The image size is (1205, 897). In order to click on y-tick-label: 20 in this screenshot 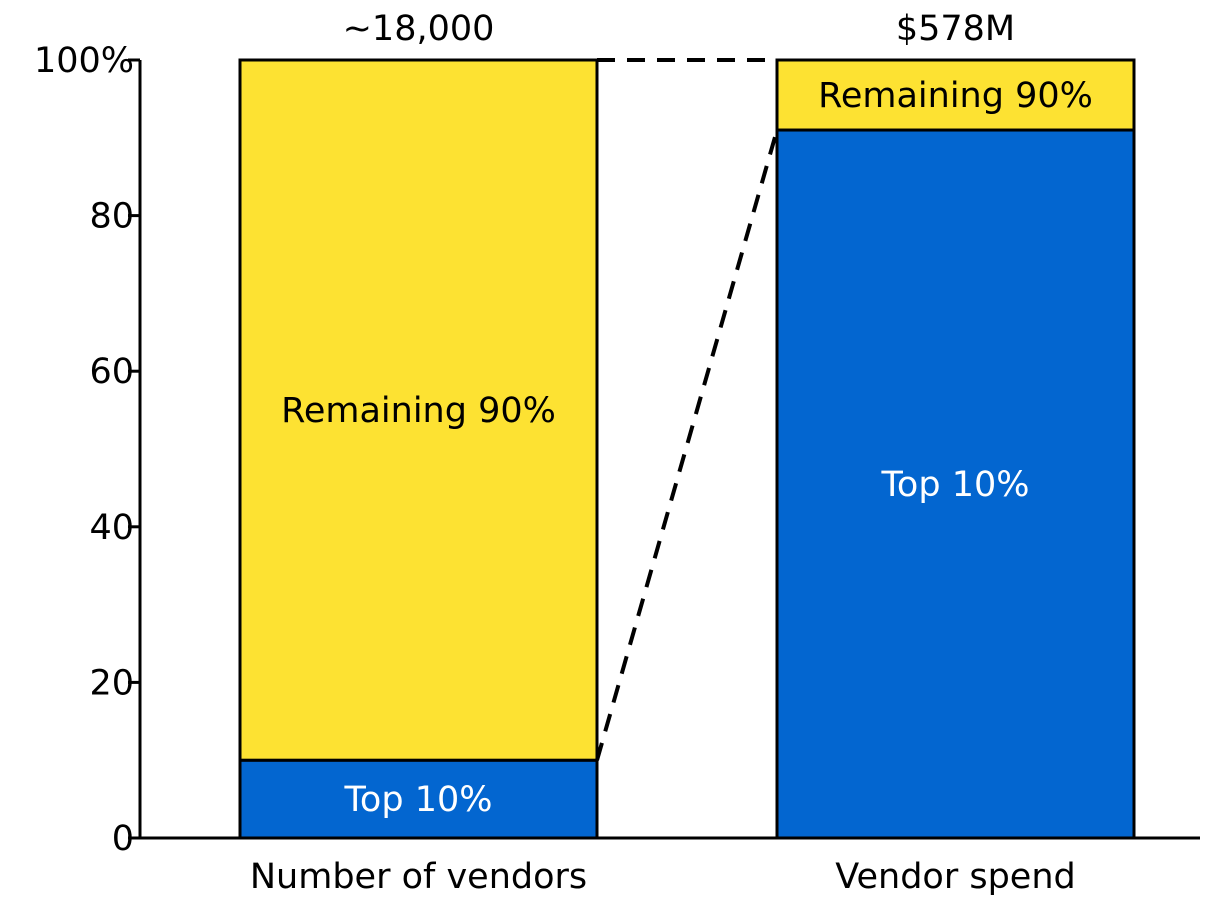, I will do `click(111, 683)`.